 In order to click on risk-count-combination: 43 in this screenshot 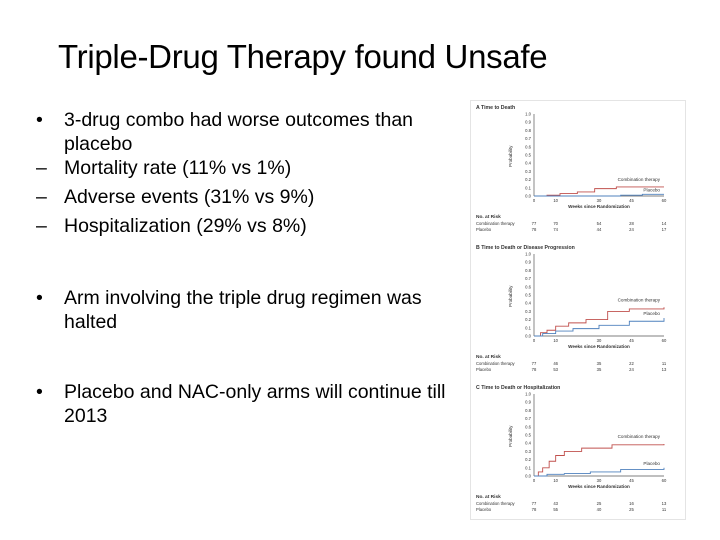, I will do `click(555, 503)`.